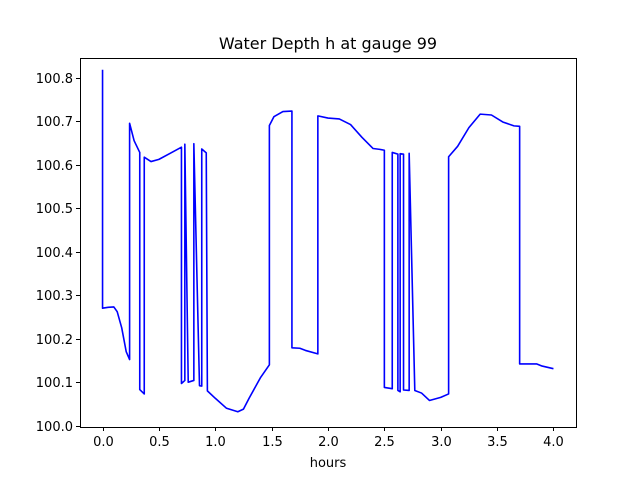 The width and height of the screenshot is (640, 480). I want to click on y-tick-label: 100.8, so click(54, 79).